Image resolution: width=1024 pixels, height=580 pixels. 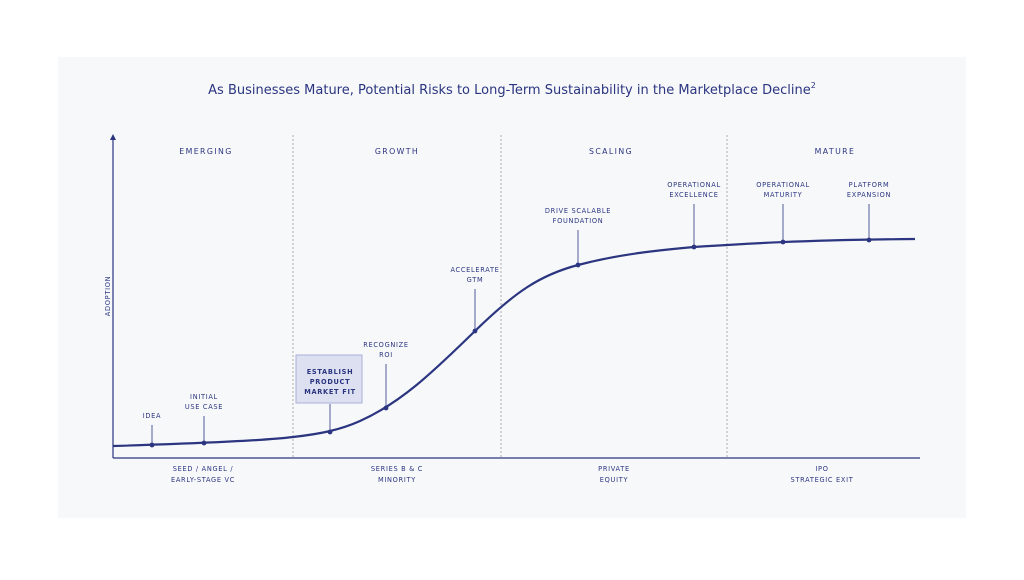 What do you see at coordinates (821, 469) in the screenshot?
I see `funding-label: IPO` at bounding box center [821, 469].